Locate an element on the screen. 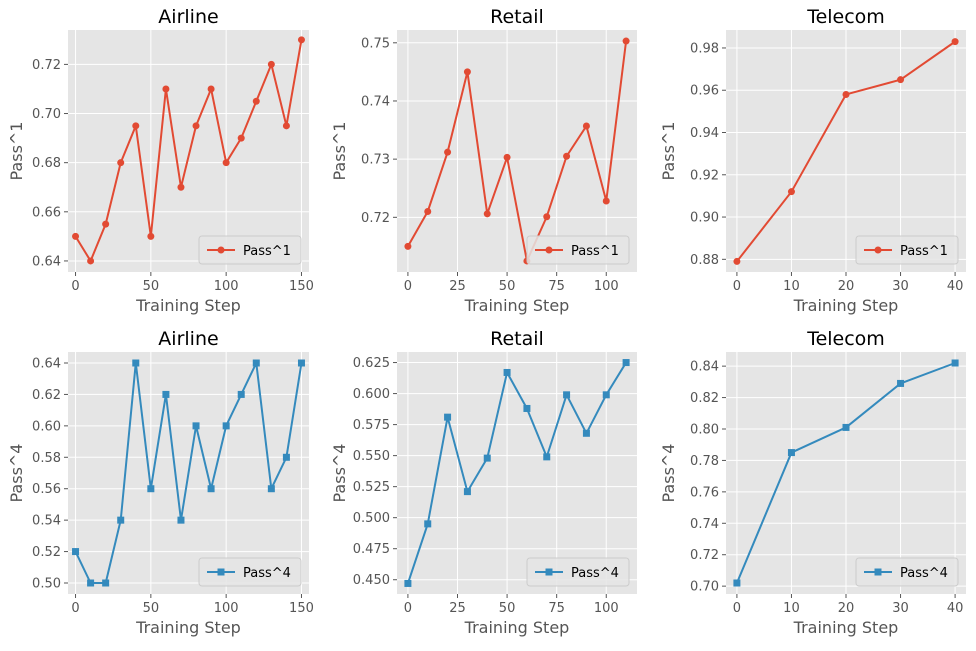  y-axis-label: Pass^4 is located at coordinates (668, 473).